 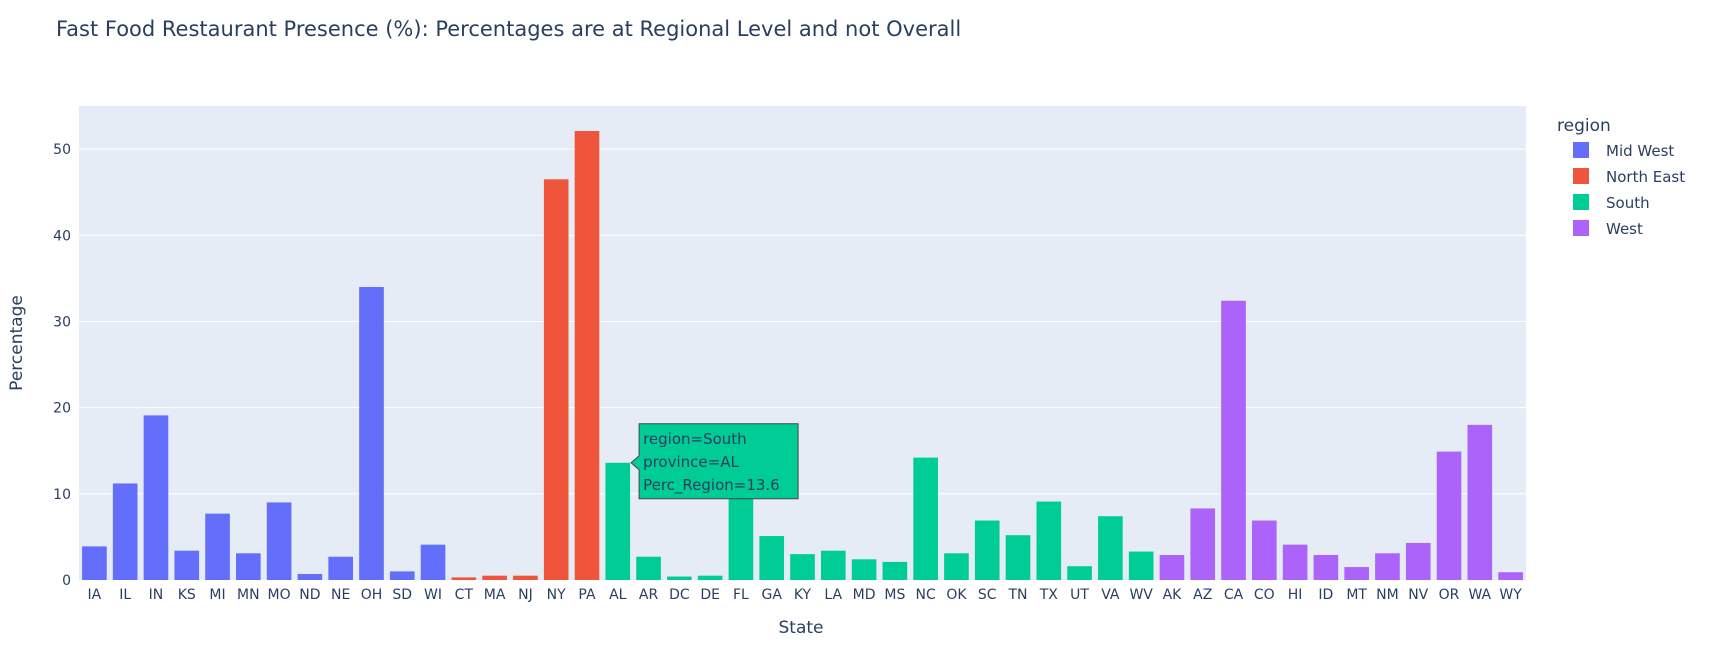 What do you see at coordinates (433, 562) in the screenshot?
I see `bar-wi` at bounding box center [433, 562].